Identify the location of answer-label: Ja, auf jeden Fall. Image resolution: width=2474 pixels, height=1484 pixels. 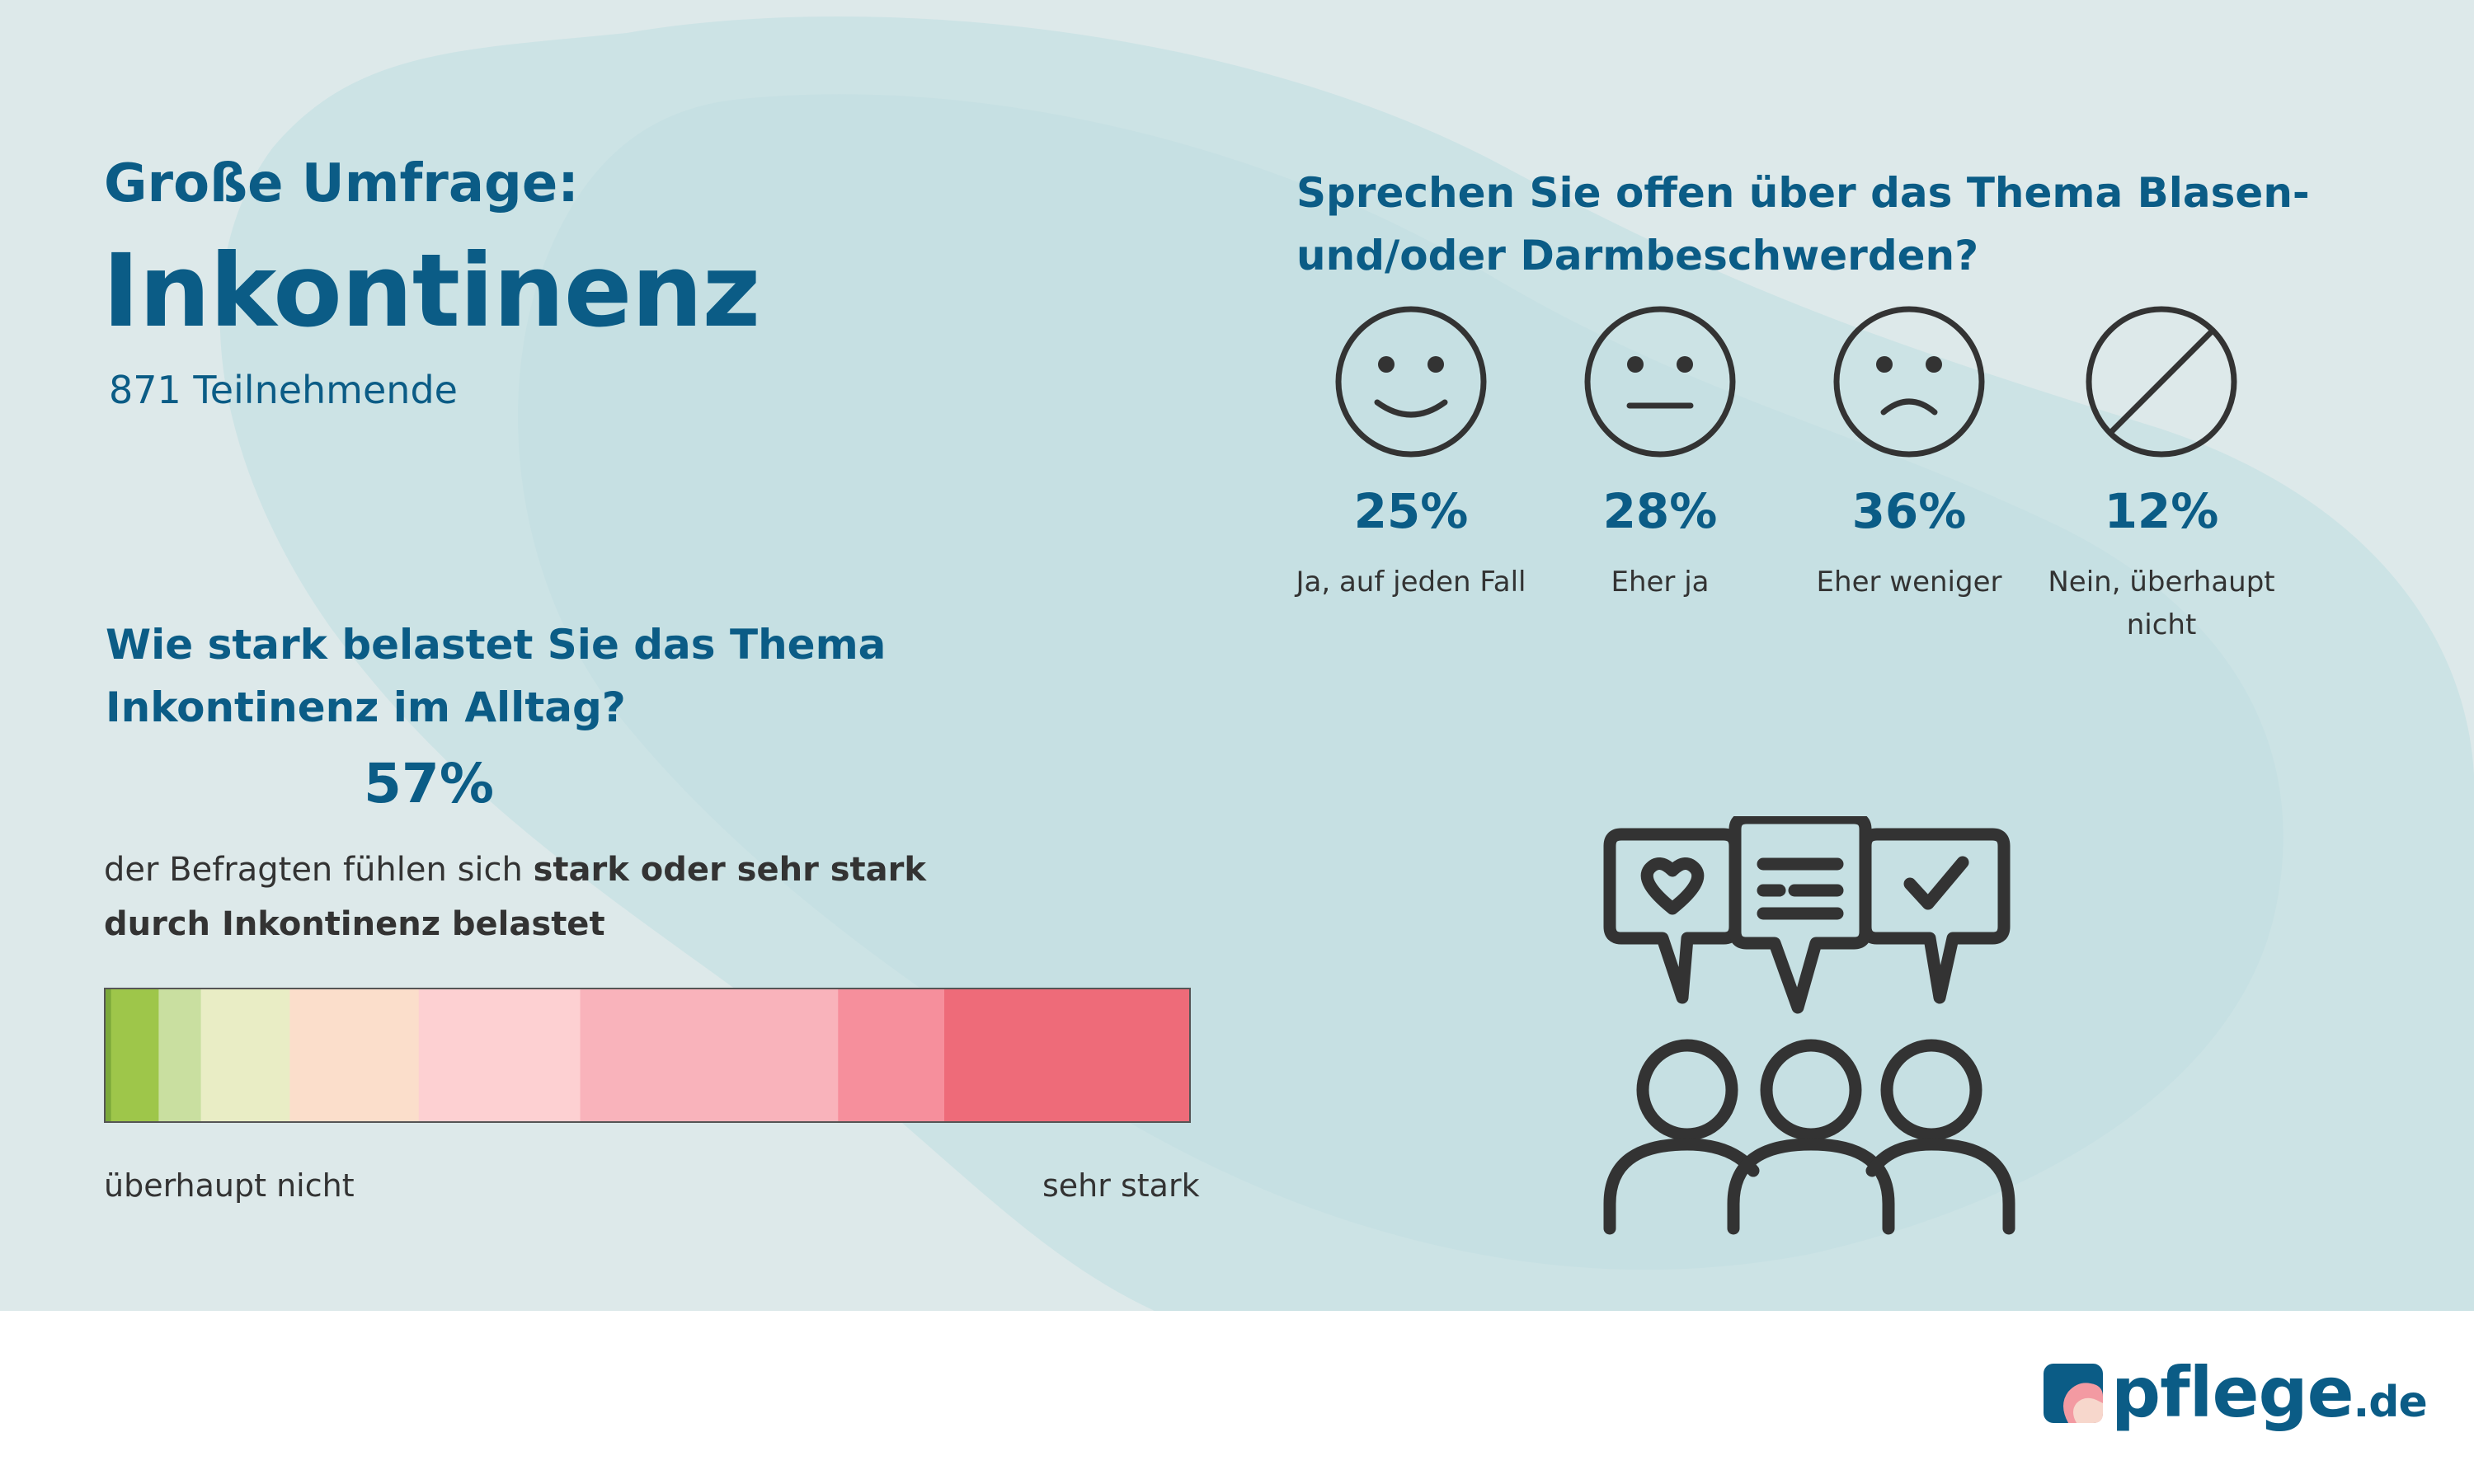
(1411, 582).